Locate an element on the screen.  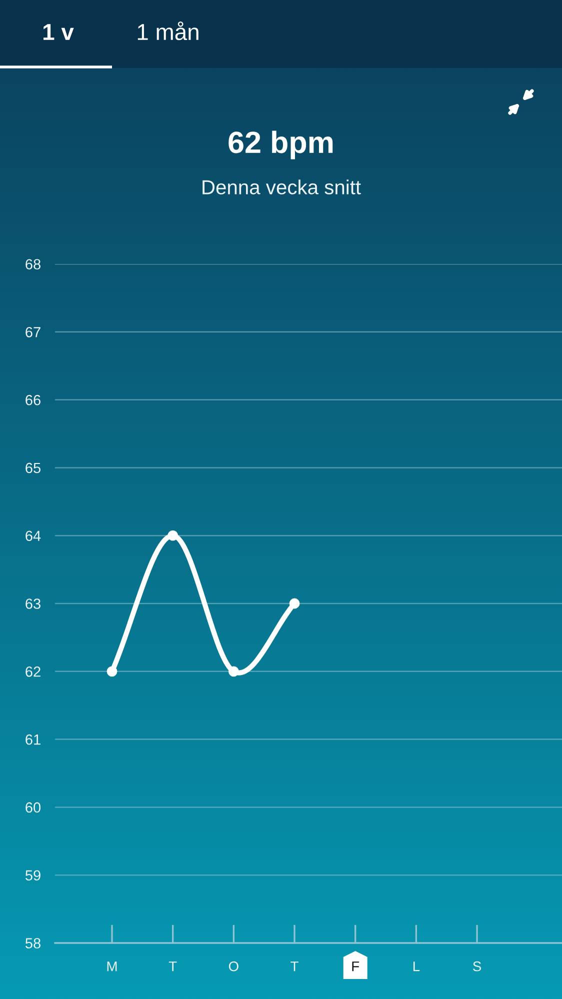
y-tick-label: 64 is located at coordinates (33, 536).